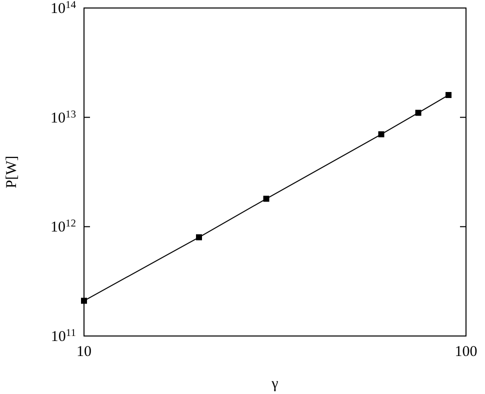  Describe the element at coordinates (63, 8) in the screenshot. I see `y-tick-label: 10$^{14}$` at that location.